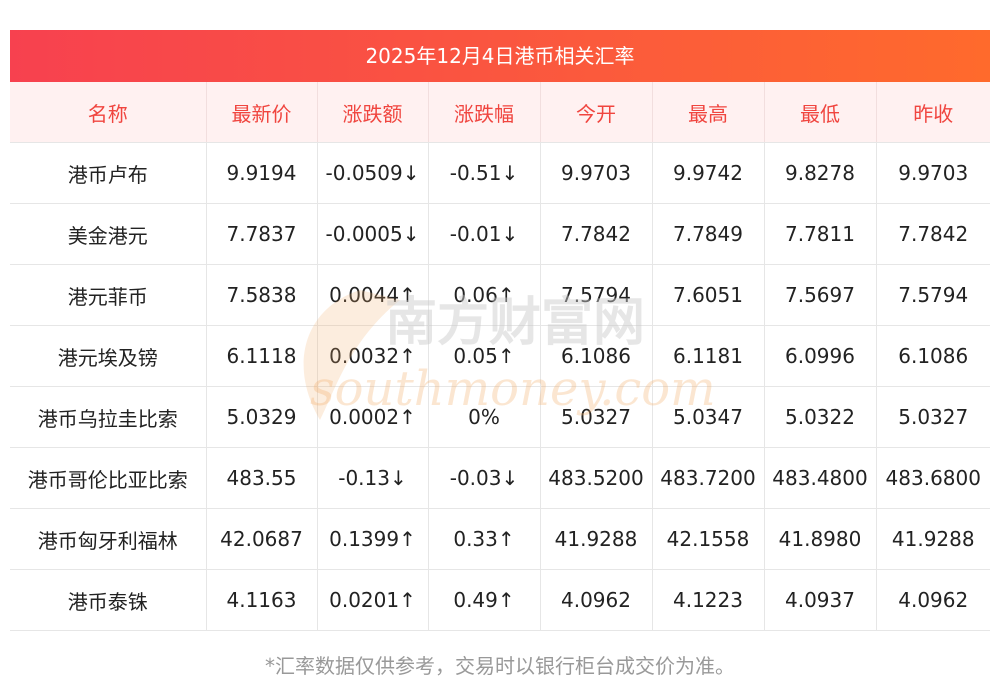 The width and height of the screenshot is (1000, 697). What do you see at coordinates (500, 666) in the screenshot?
I see `footnote: *汇率数据仅供参考，交易时以银行柜台成交价为准。` at bounding box center [500, 666].